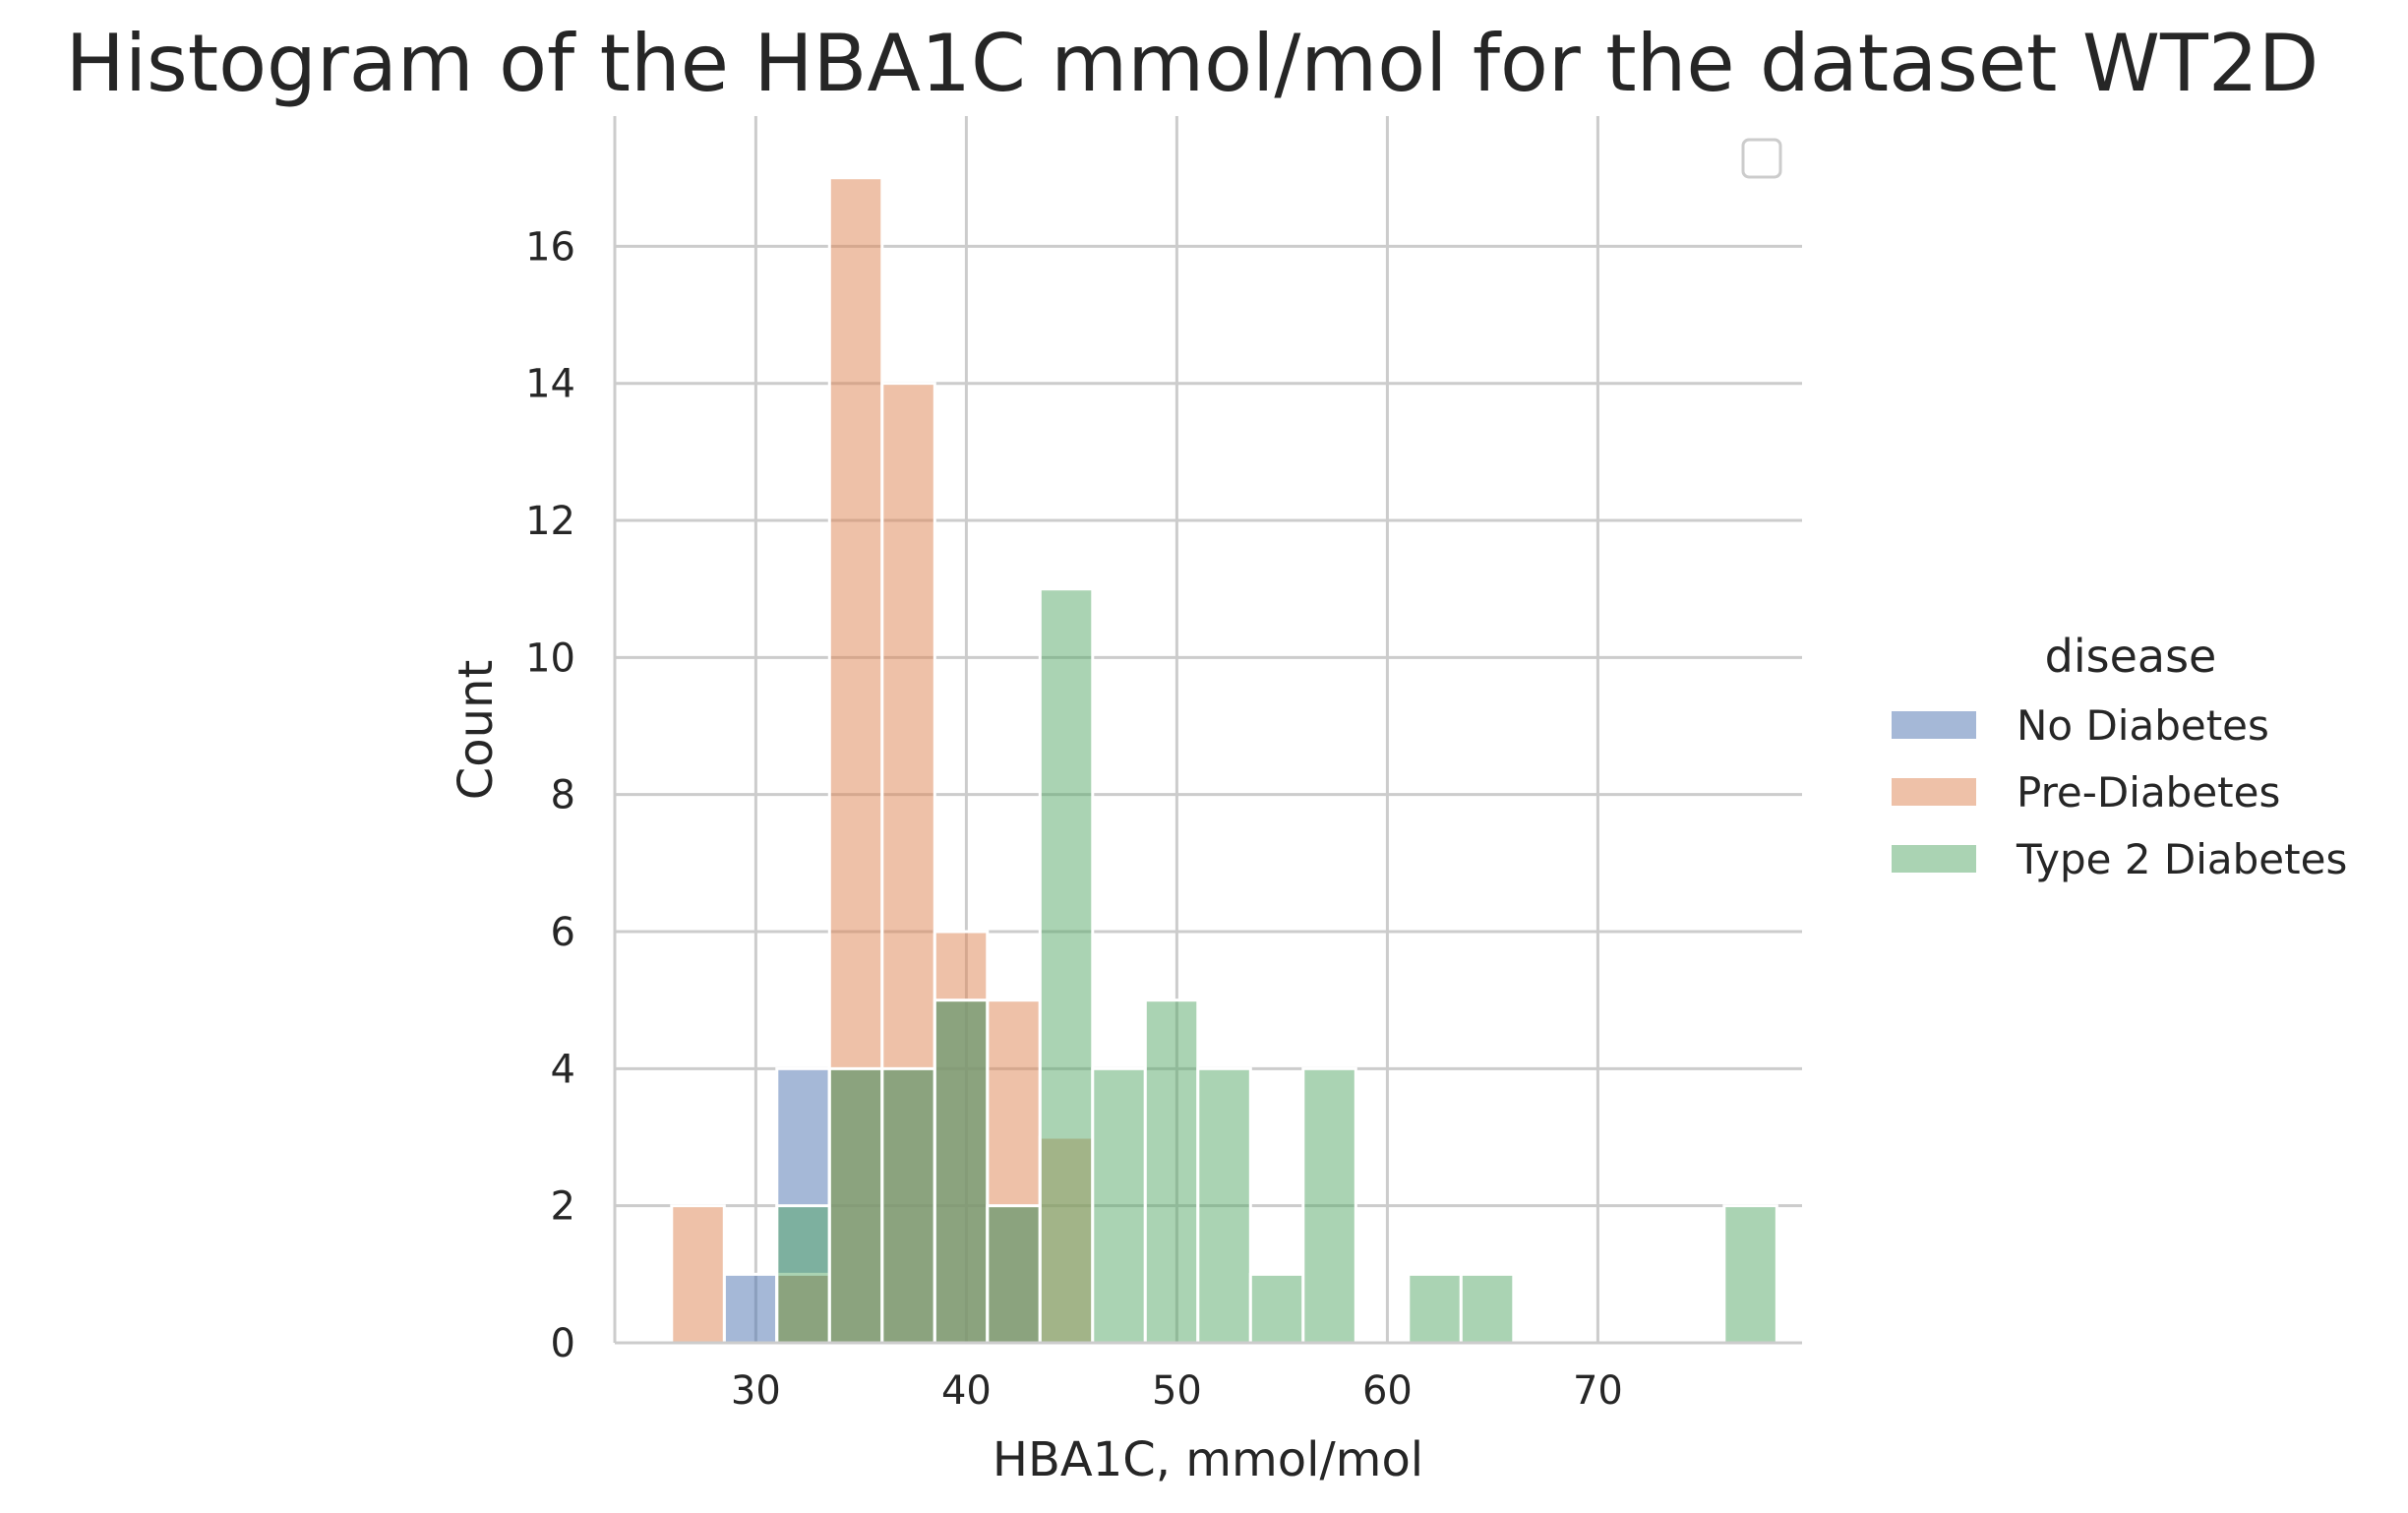 The width and height of the screenshot is (2408, 1513). What do you see at coordinates (476, 730) in the screenshot?
I see `y-axis-label: Count` at bounding box center [476, 730].